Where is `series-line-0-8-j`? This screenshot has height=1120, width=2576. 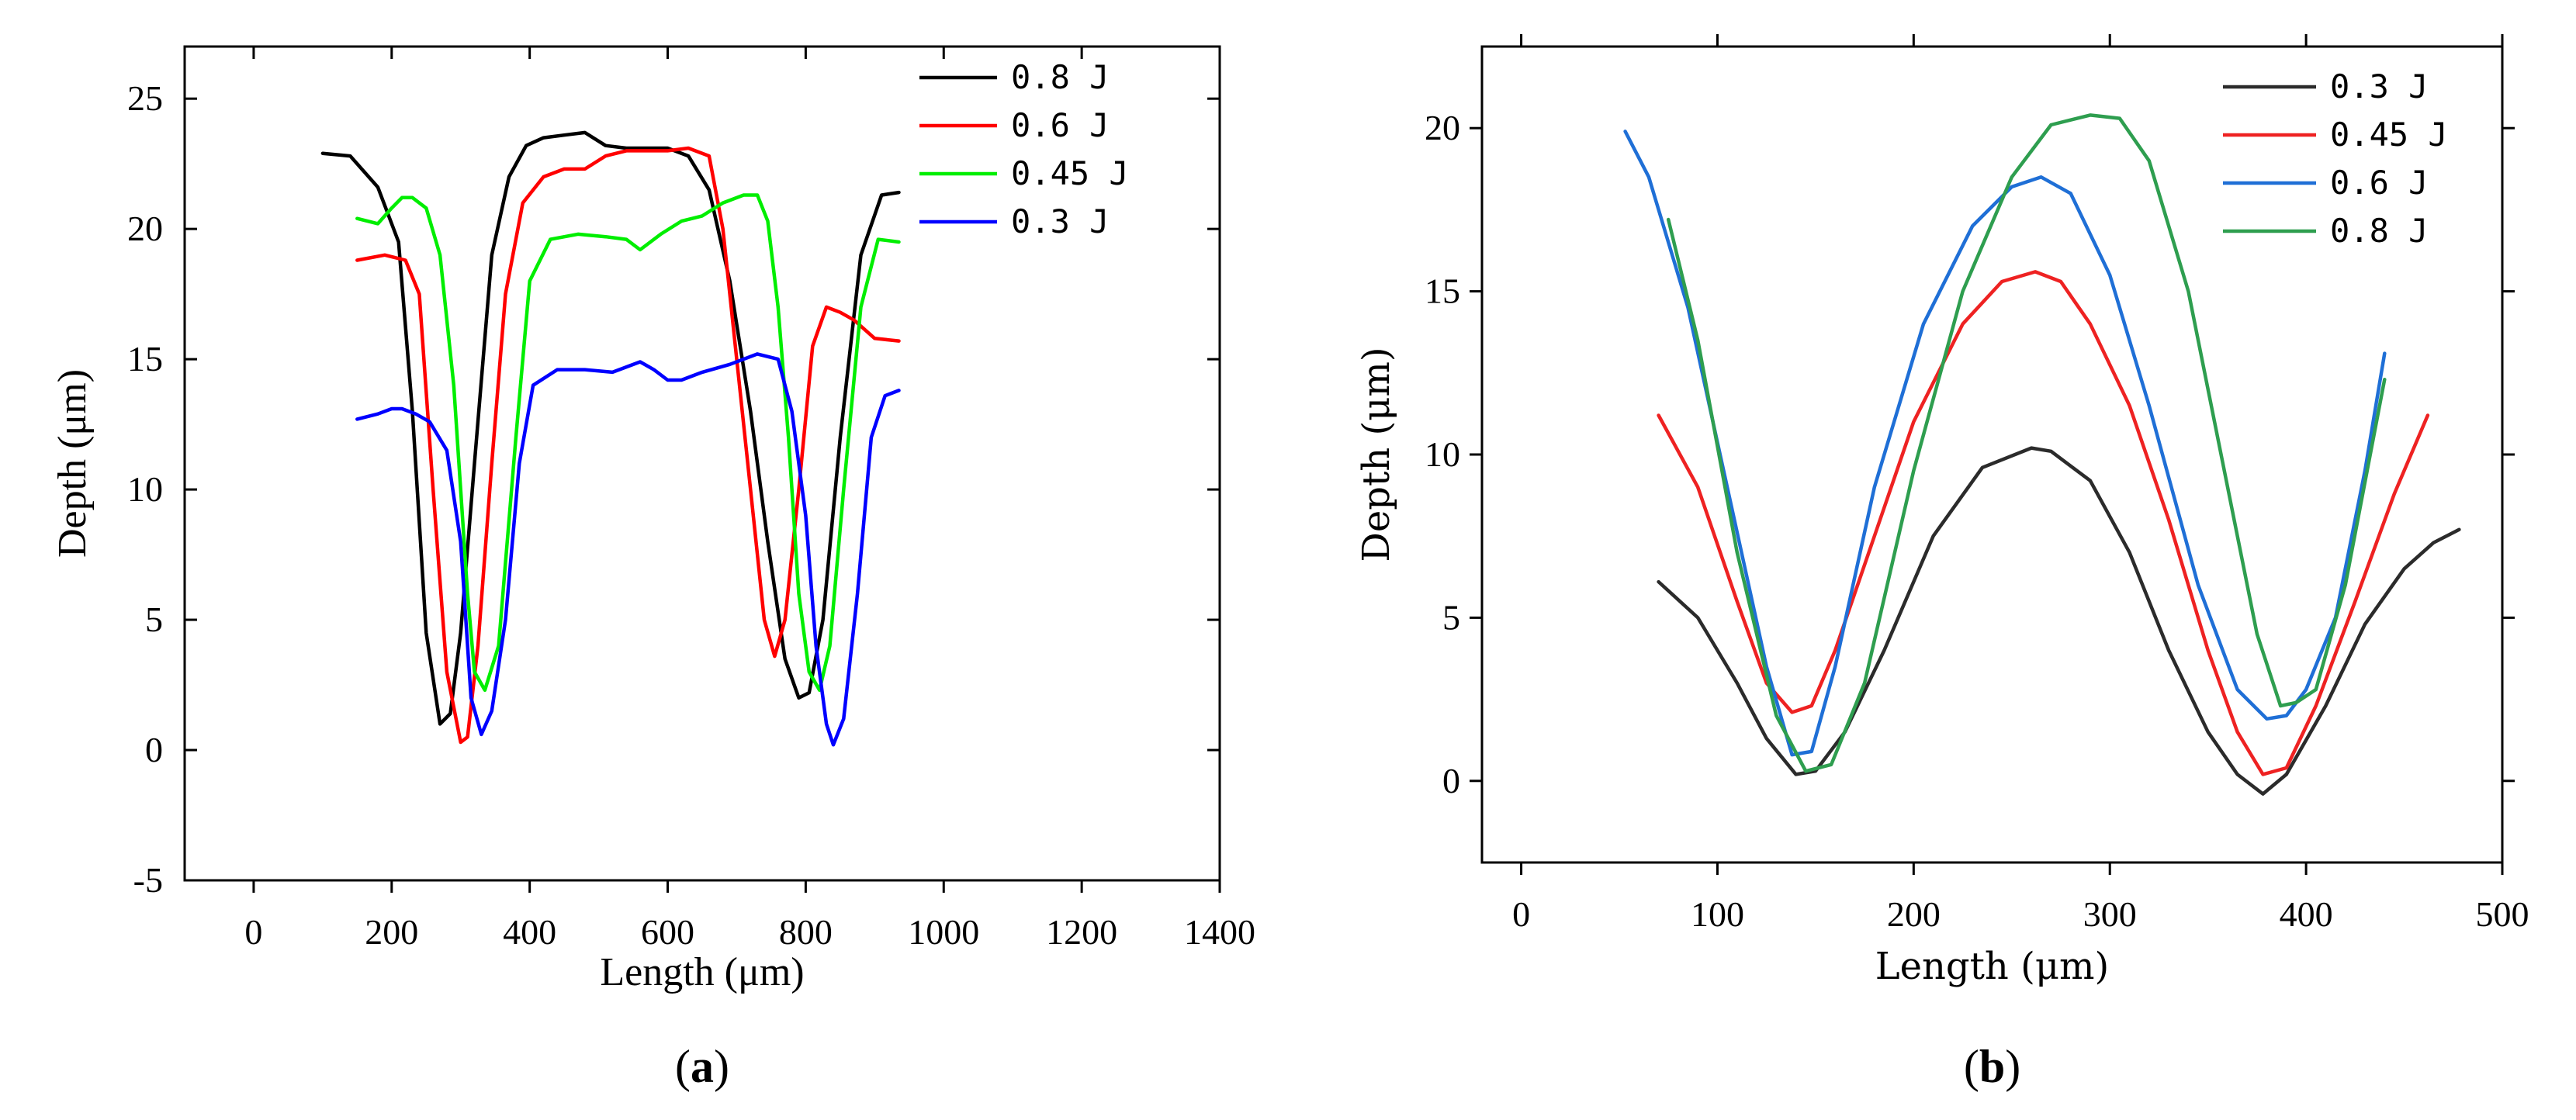 series-line-0-8-j is located at coordinates (610, 428).